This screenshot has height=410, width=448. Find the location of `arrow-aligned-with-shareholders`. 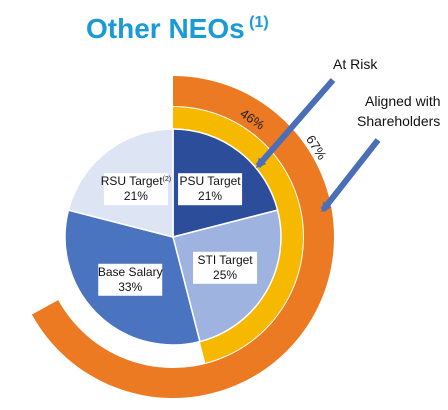

arrow-aligned-with-shareholders is located at coordinates (350, 175).